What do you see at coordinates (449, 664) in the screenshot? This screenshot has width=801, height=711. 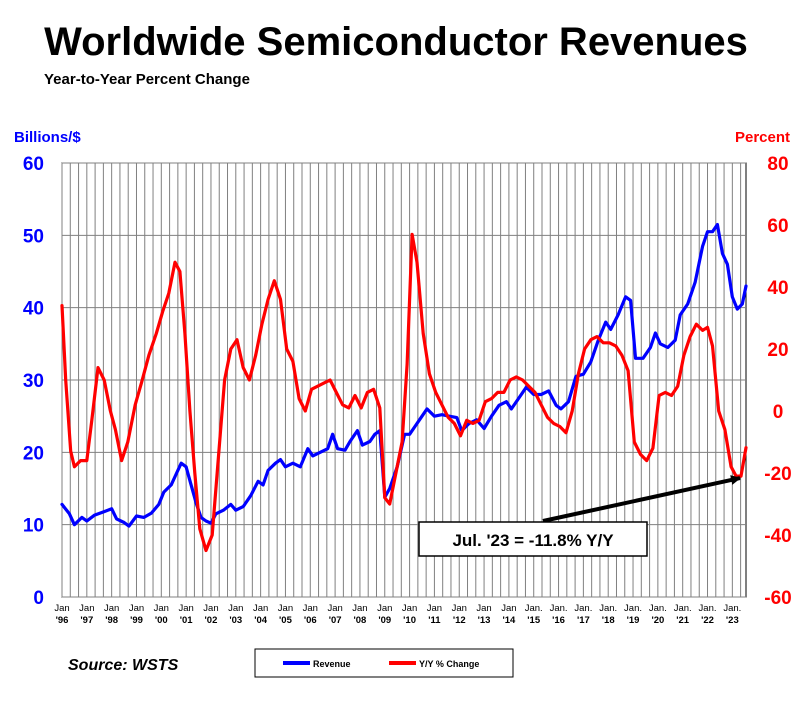 I see `legend-label-yy-change: Y/Y % Change` at bounding box center [449, 664].